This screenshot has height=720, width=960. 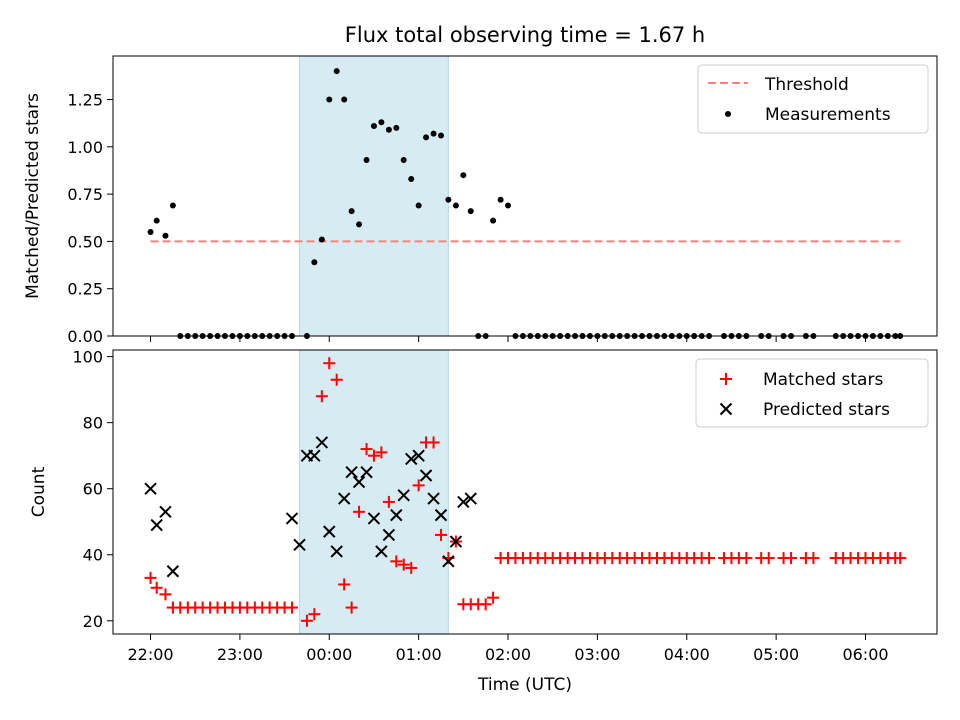 What do you see at coordinates (524, 685) in the screenshot?
I see `bottom-x-axis-label: Time (UTC)` at bounding box center [524, 685].